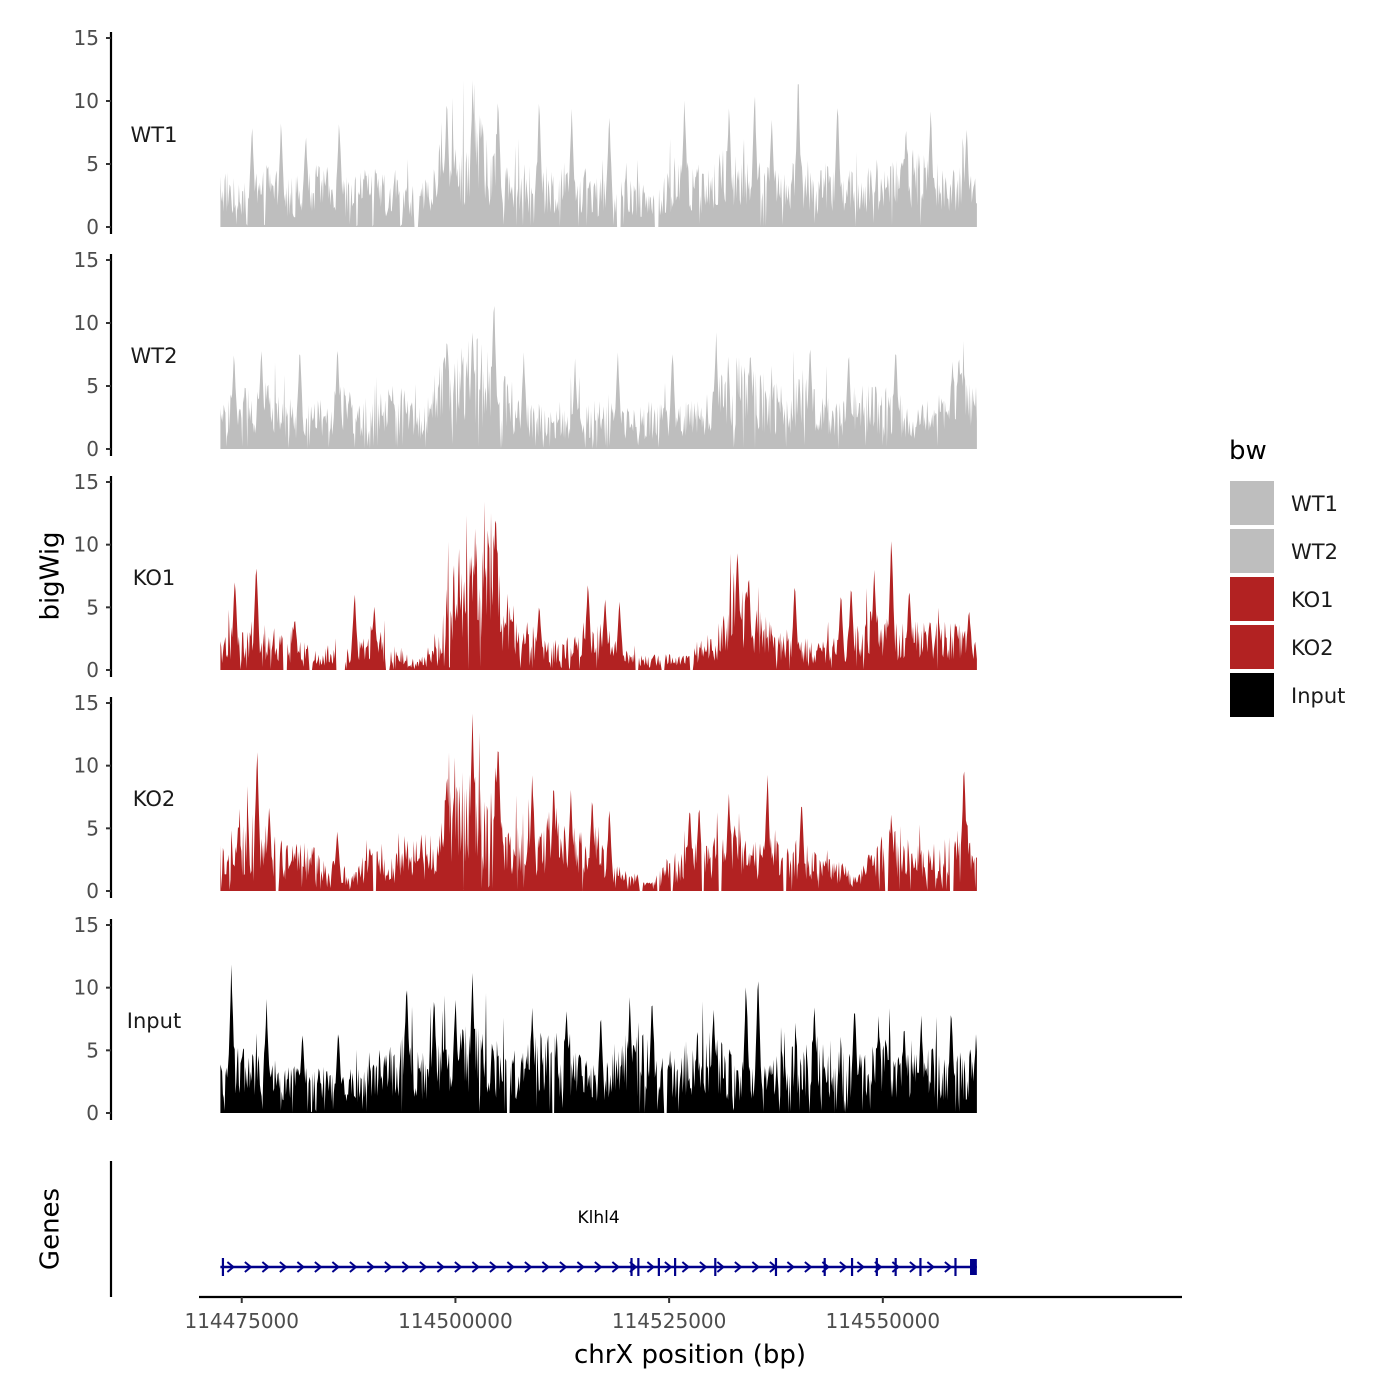 The width and height of the screenshot is (1400, 1400). Describe the element at coordinates (154, 135) in the screenshot. I see `track-label: WT1` at that location.